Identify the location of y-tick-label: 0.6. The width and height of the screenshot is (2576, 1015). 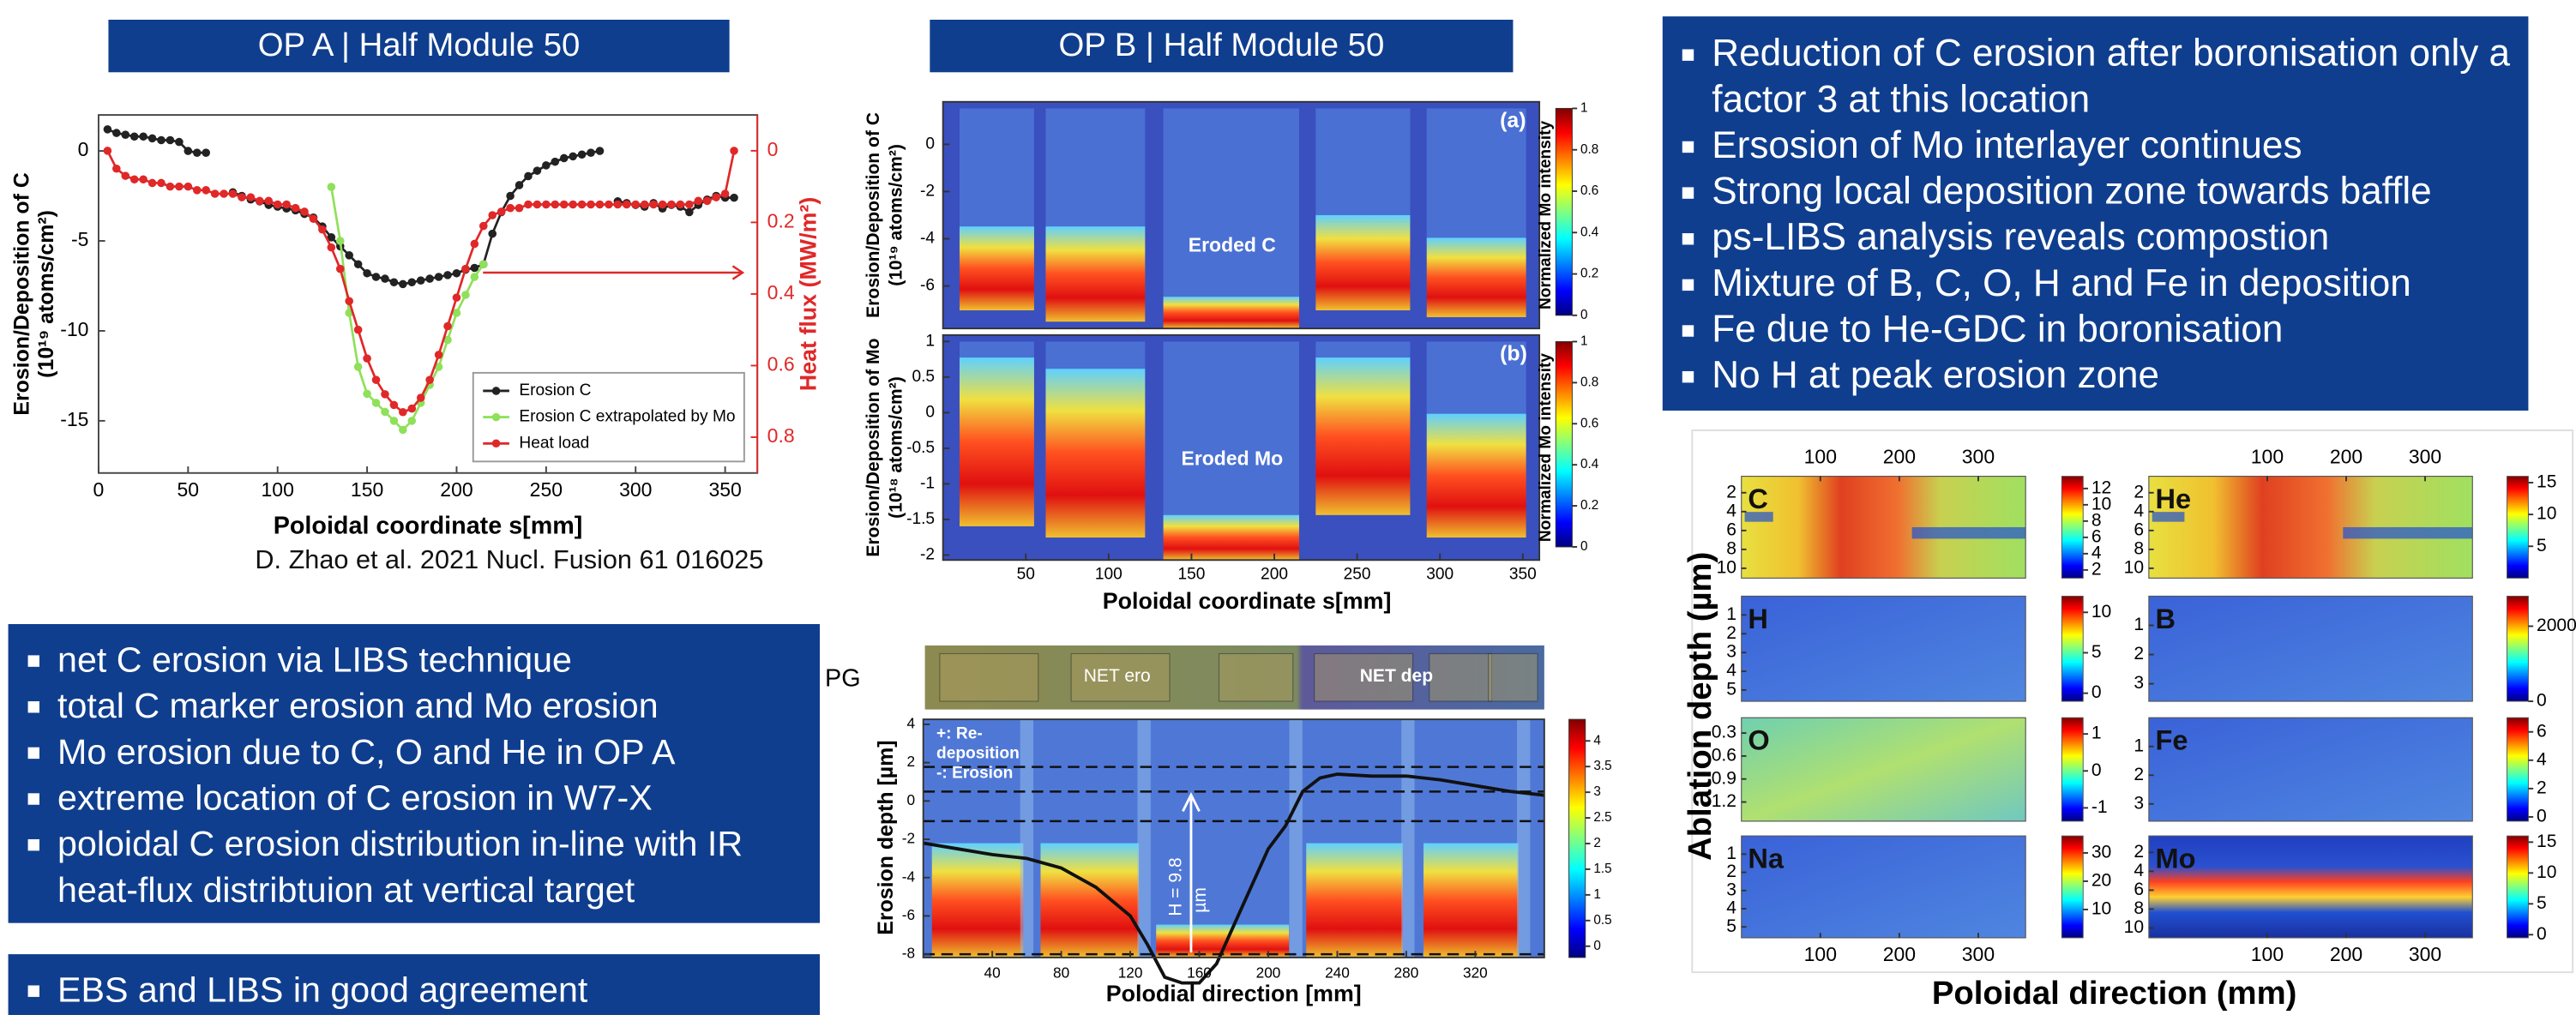
(1724, 755).